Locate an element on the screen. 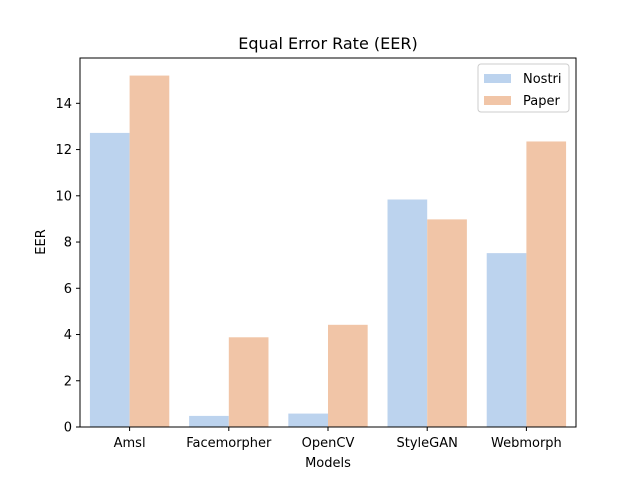 This screenshot has height=480, width=640. bar-nostri-stylegan is located at coordinates (407, 313).